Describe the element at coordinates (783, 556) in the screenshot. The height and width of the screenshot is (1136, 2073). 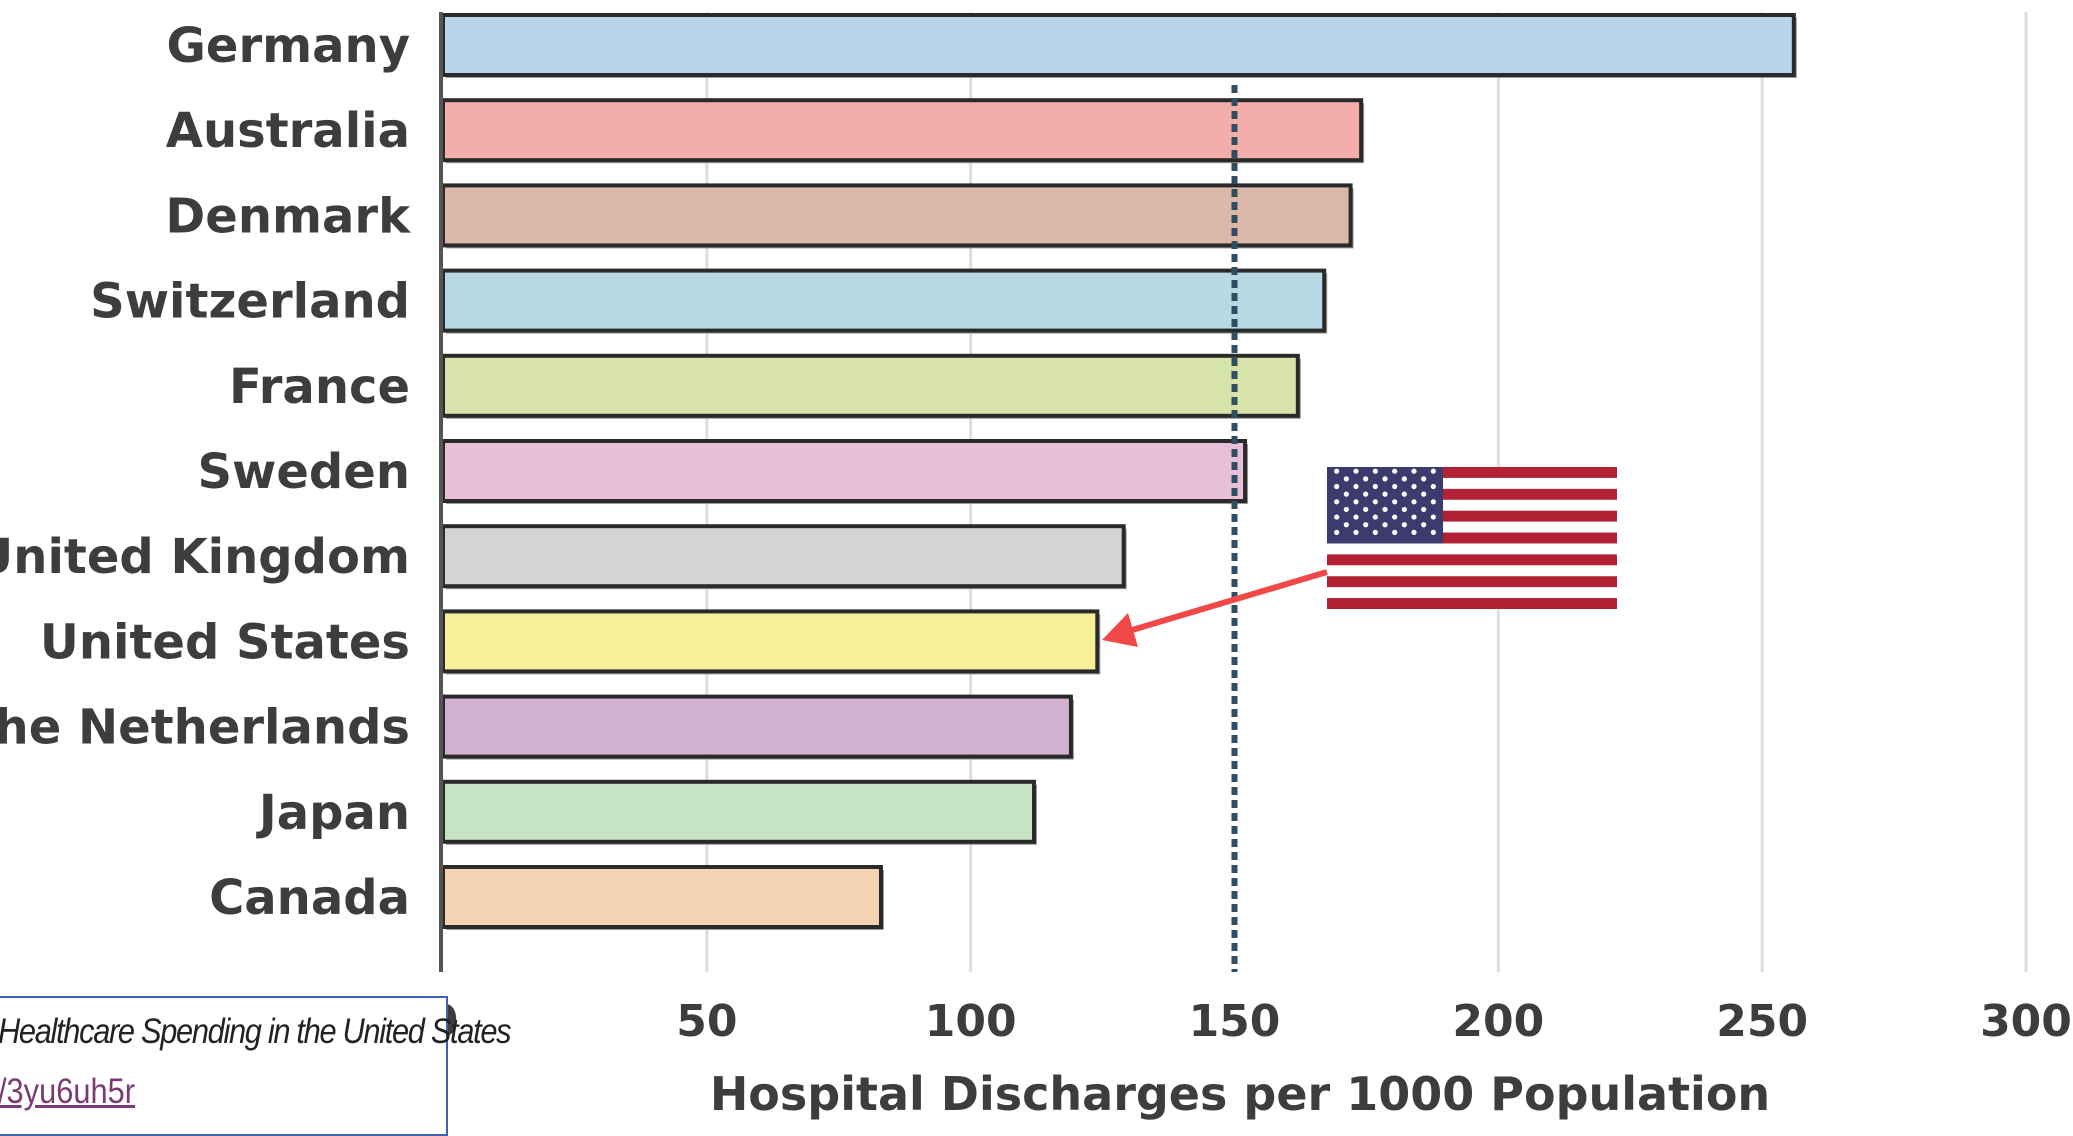
I see `bar-united-kingdom` at that location.